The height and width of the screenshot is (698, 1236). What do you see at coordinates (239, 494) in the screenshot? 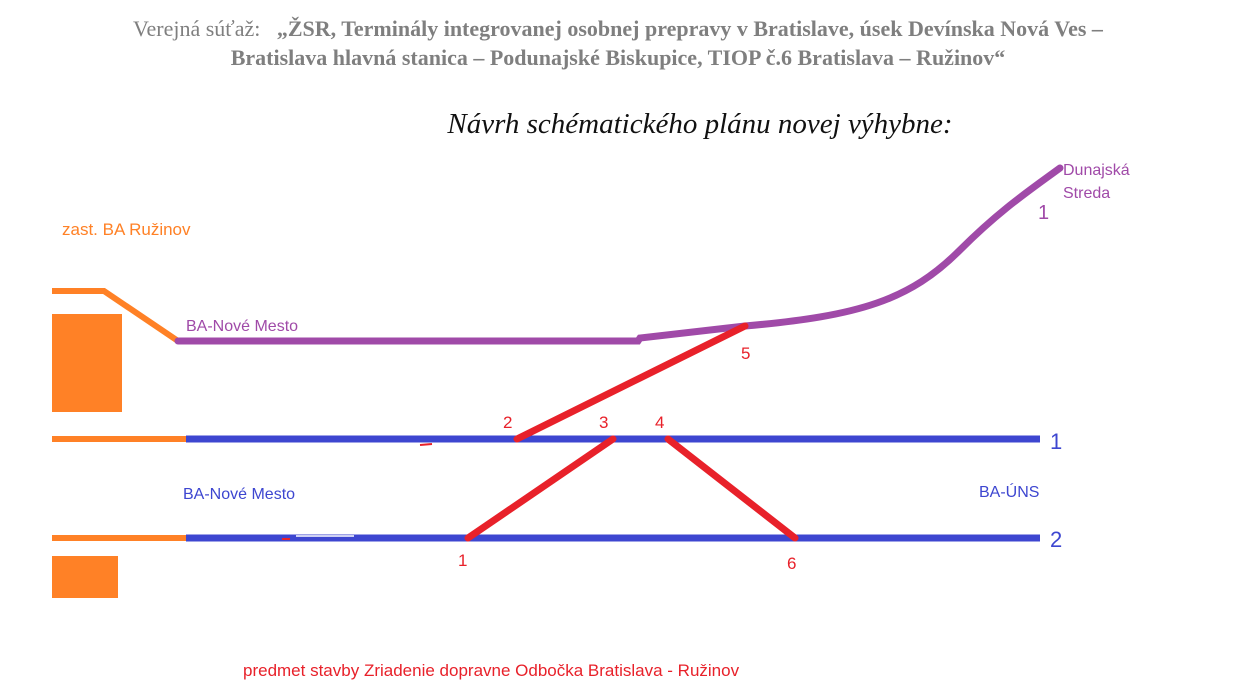
I see `label-nove-mesto-blue: BA-Nové Mesto` at bounding box center [239, 494].